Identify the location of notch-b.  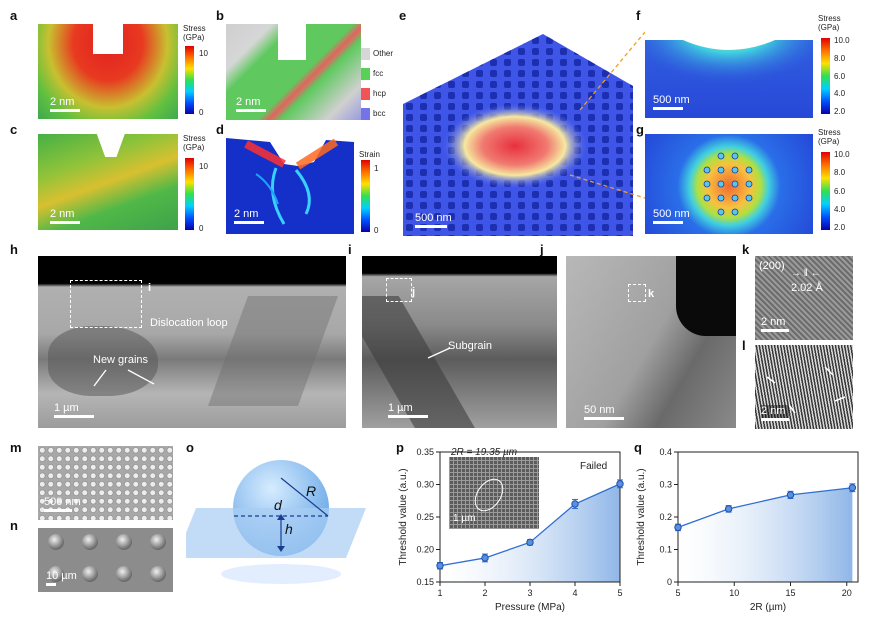
(292, 42).